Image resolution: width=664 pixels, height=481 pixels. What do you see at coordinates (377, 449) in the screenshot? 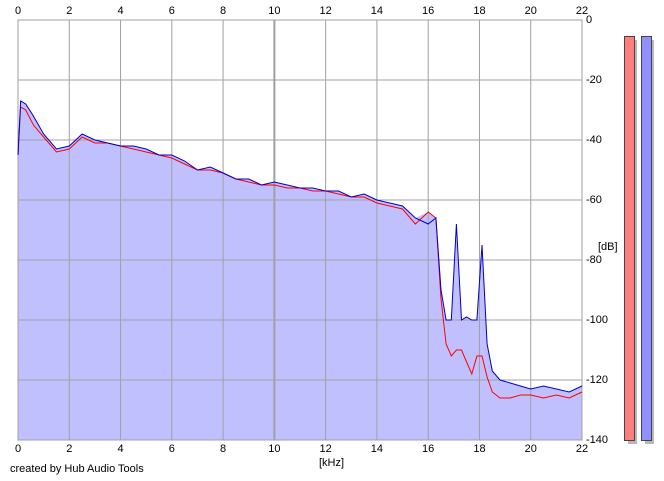
I see `x-tick-label-bottom: 14` at bounding box center [377, 449].